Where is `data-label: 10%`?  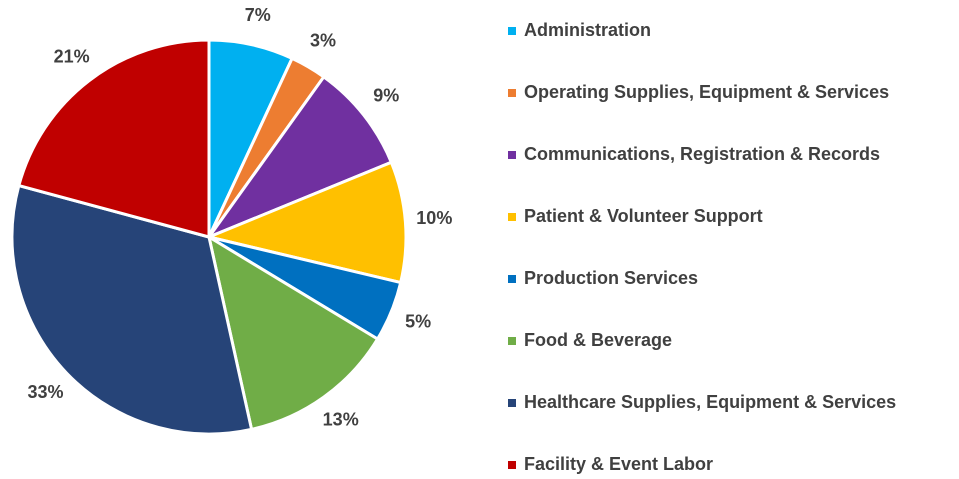
data-label: 10% is located at coordinates (434, 218).